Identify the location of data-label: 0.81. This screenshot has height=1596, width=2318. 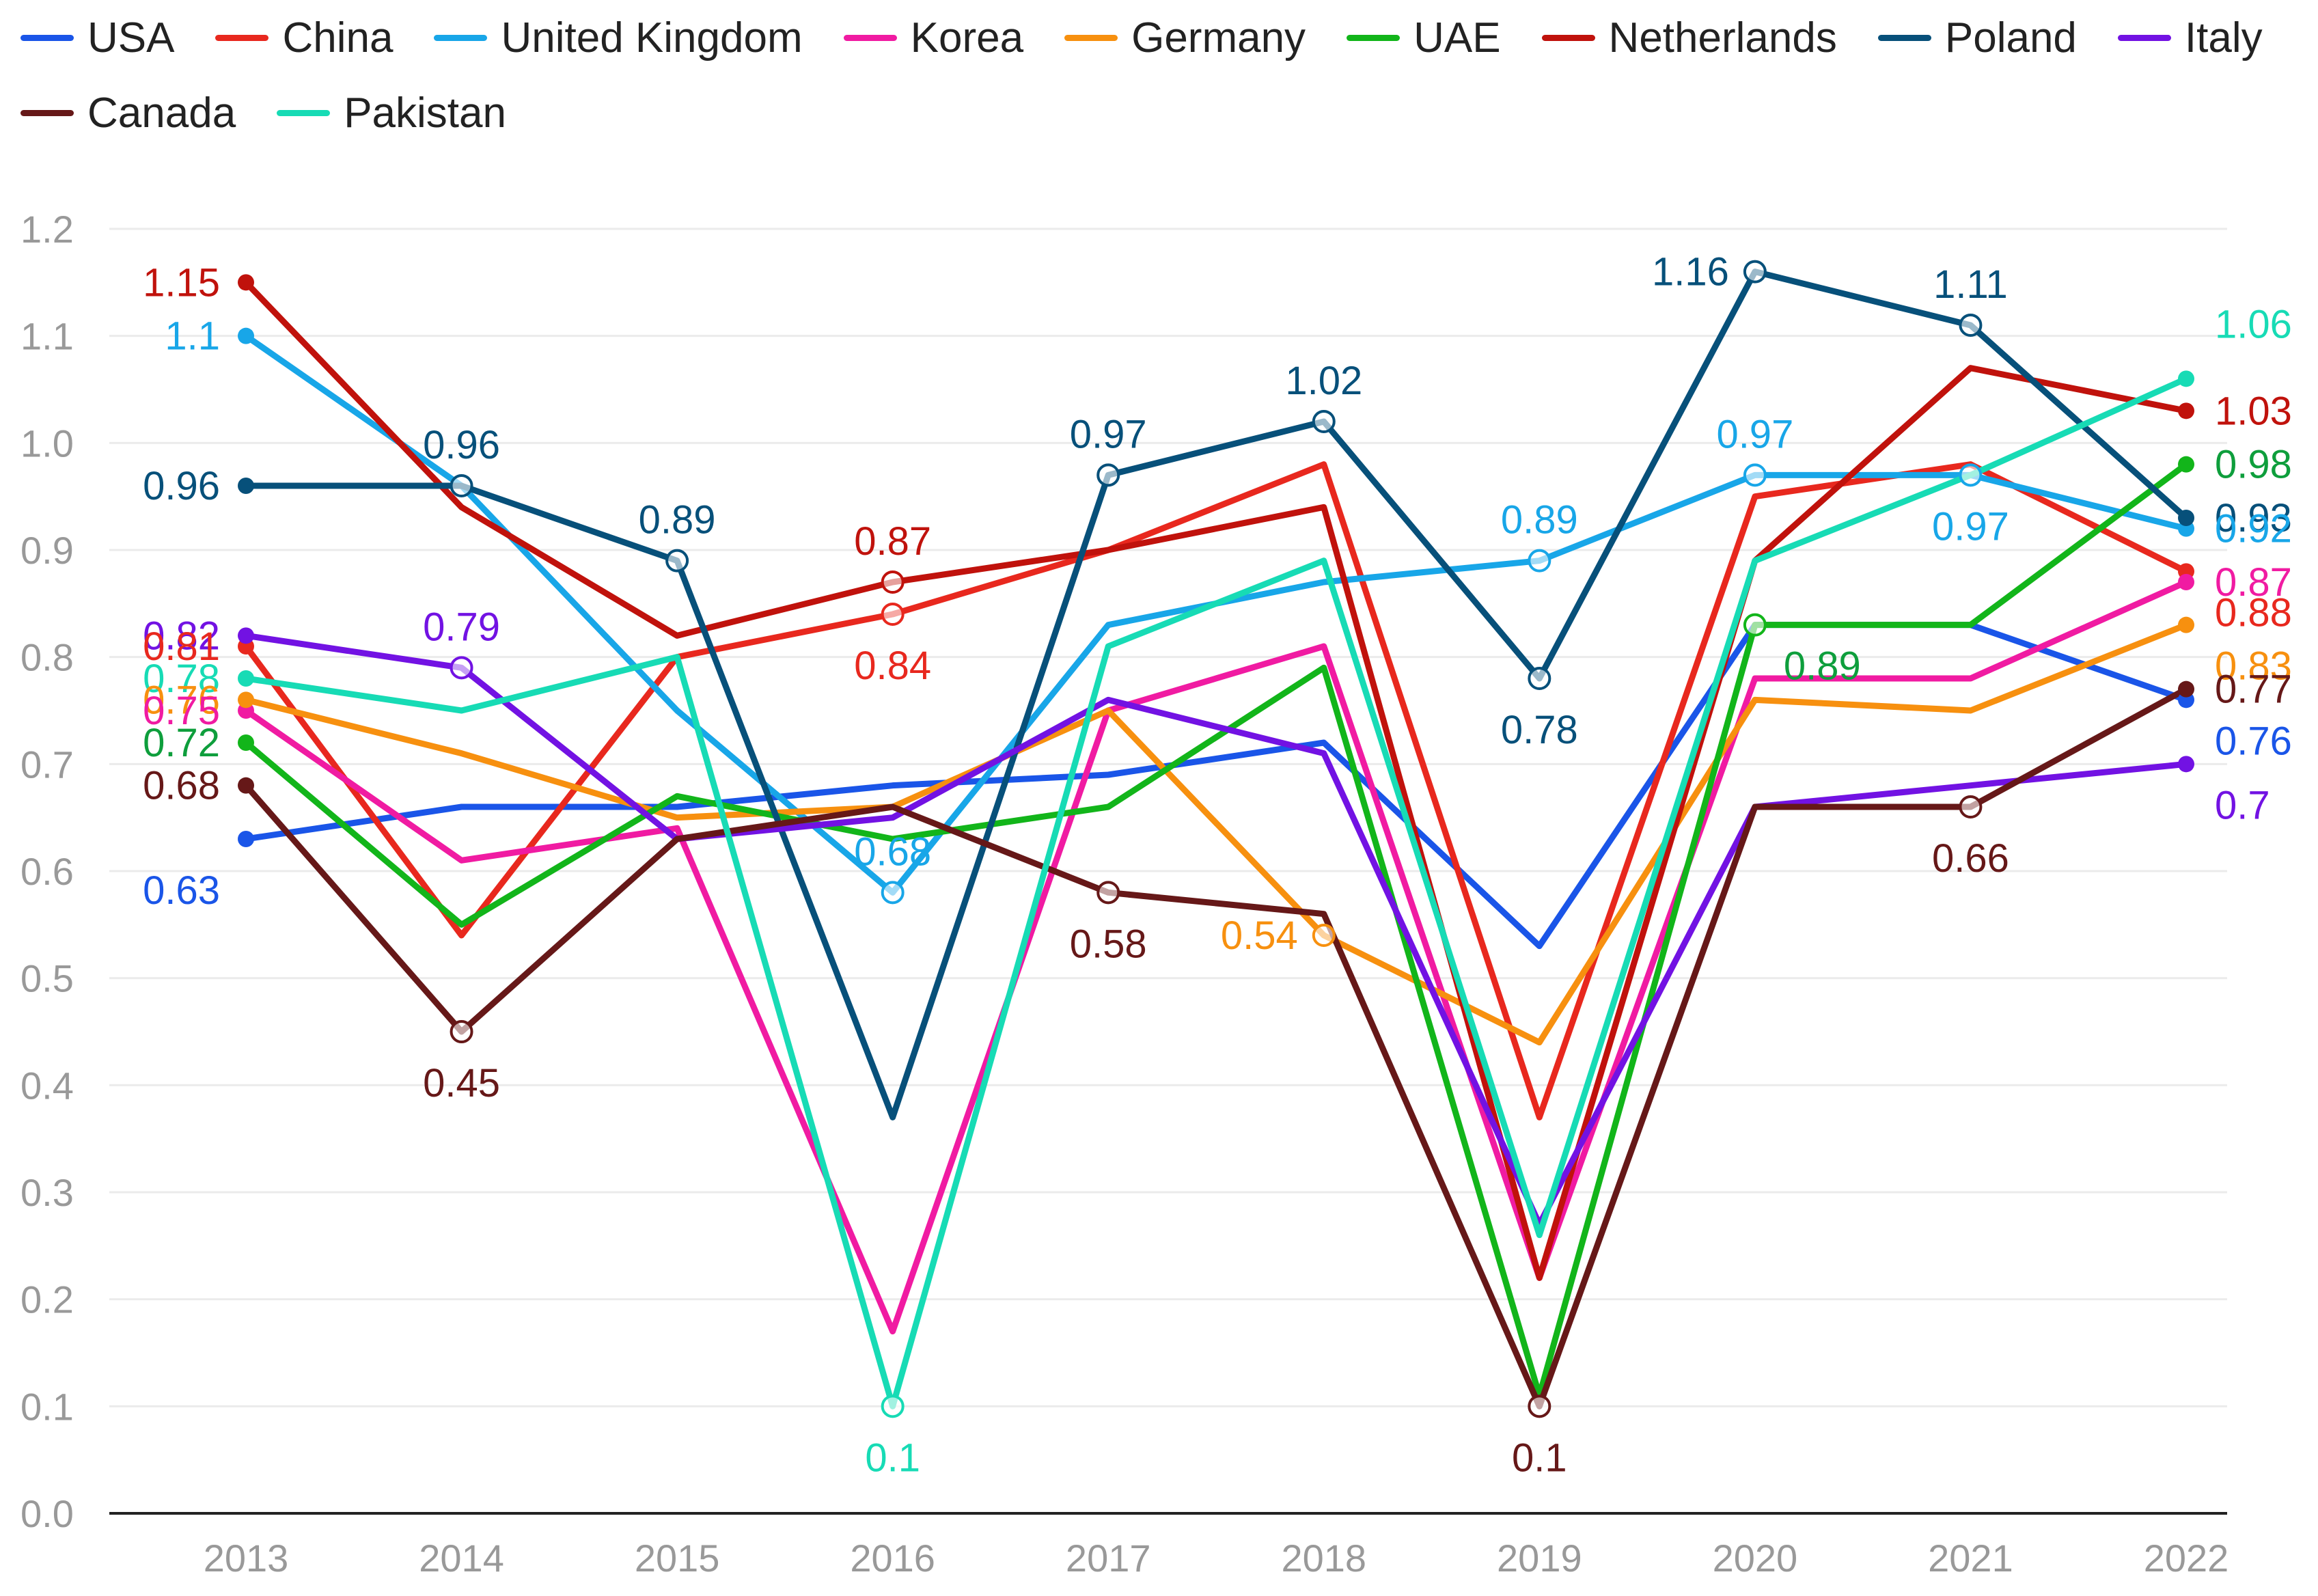
(181, 646).